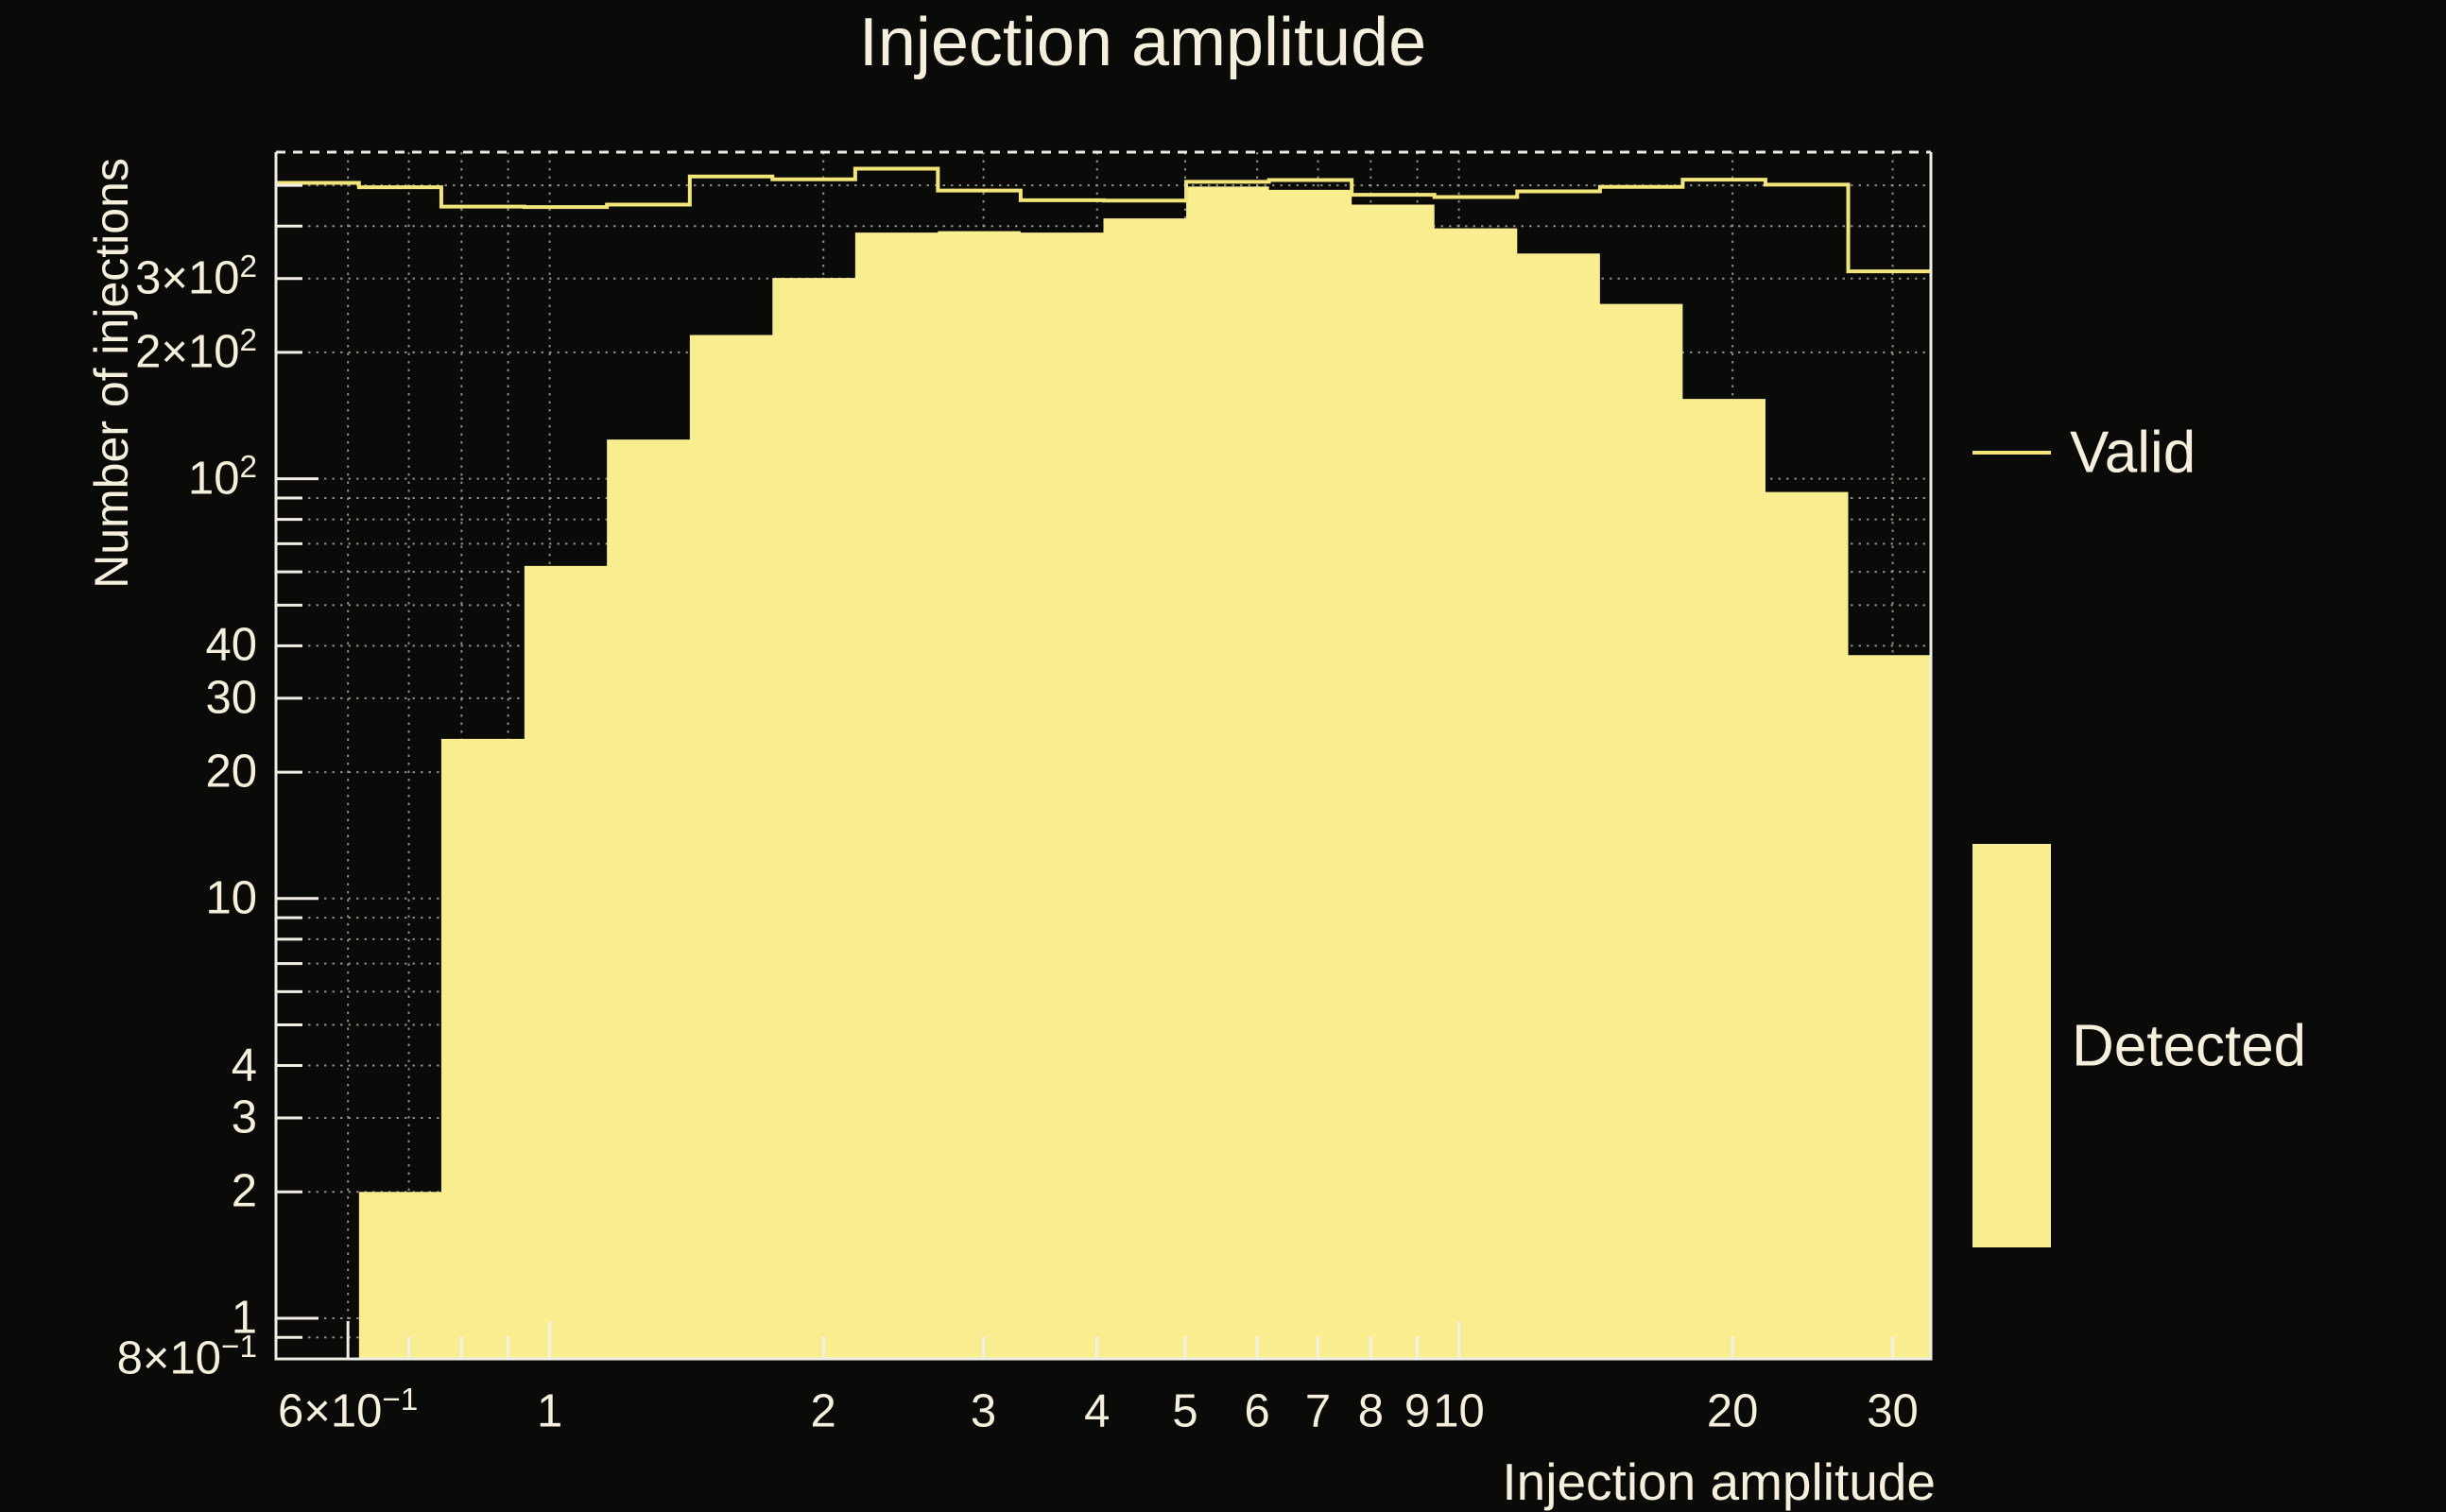  I want to click on legend-detected-label: Detected, so click(2189, 1046).